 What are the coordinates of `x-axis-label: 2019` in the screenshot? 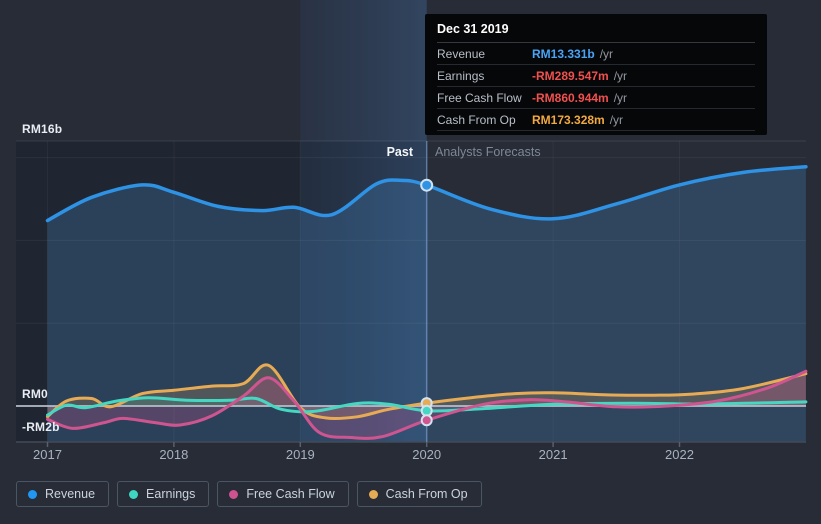 It's located at (300, 454).